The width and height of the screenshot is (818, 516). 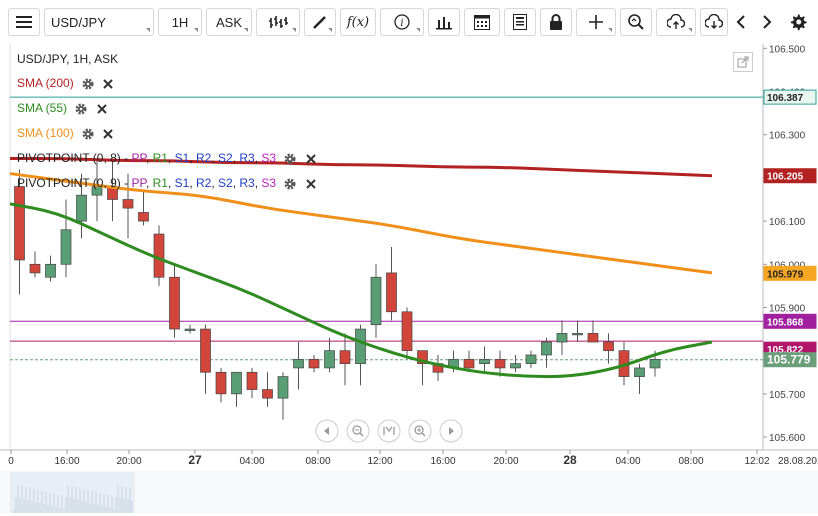 I want to click on forward-icon, so click(x=767, y=22).